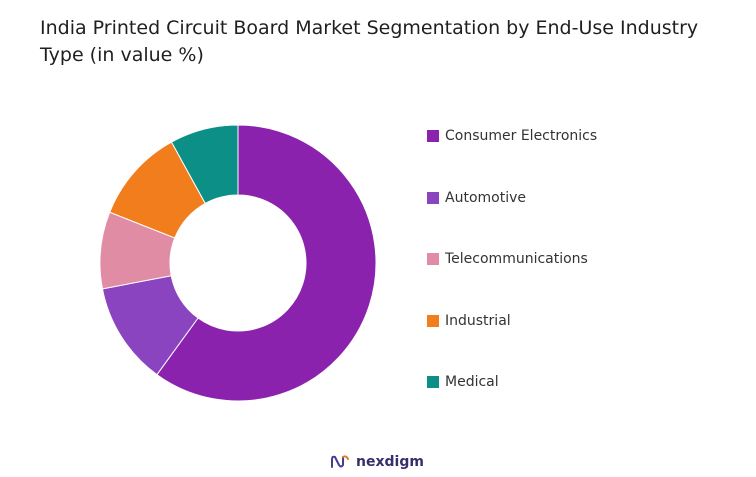 The height and width of the screenshot is (477, 756). What do you see at coordinates (472, 382) in the screenshot?
I see `legend-label: Medical` at bounding box center [472, 382].